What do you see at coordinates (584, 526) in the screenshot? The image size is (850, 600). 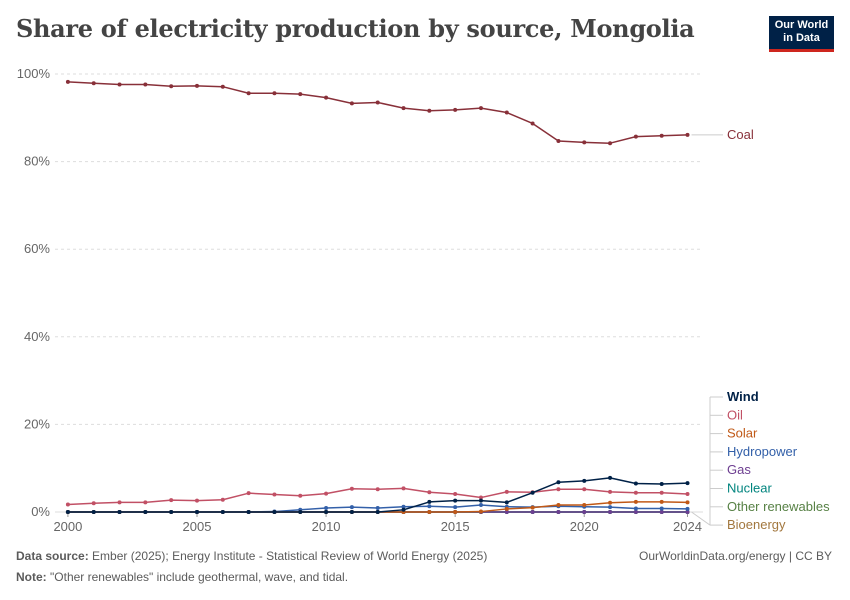 I see `x-tick-label: 2020` at bounding box center [584, 526].